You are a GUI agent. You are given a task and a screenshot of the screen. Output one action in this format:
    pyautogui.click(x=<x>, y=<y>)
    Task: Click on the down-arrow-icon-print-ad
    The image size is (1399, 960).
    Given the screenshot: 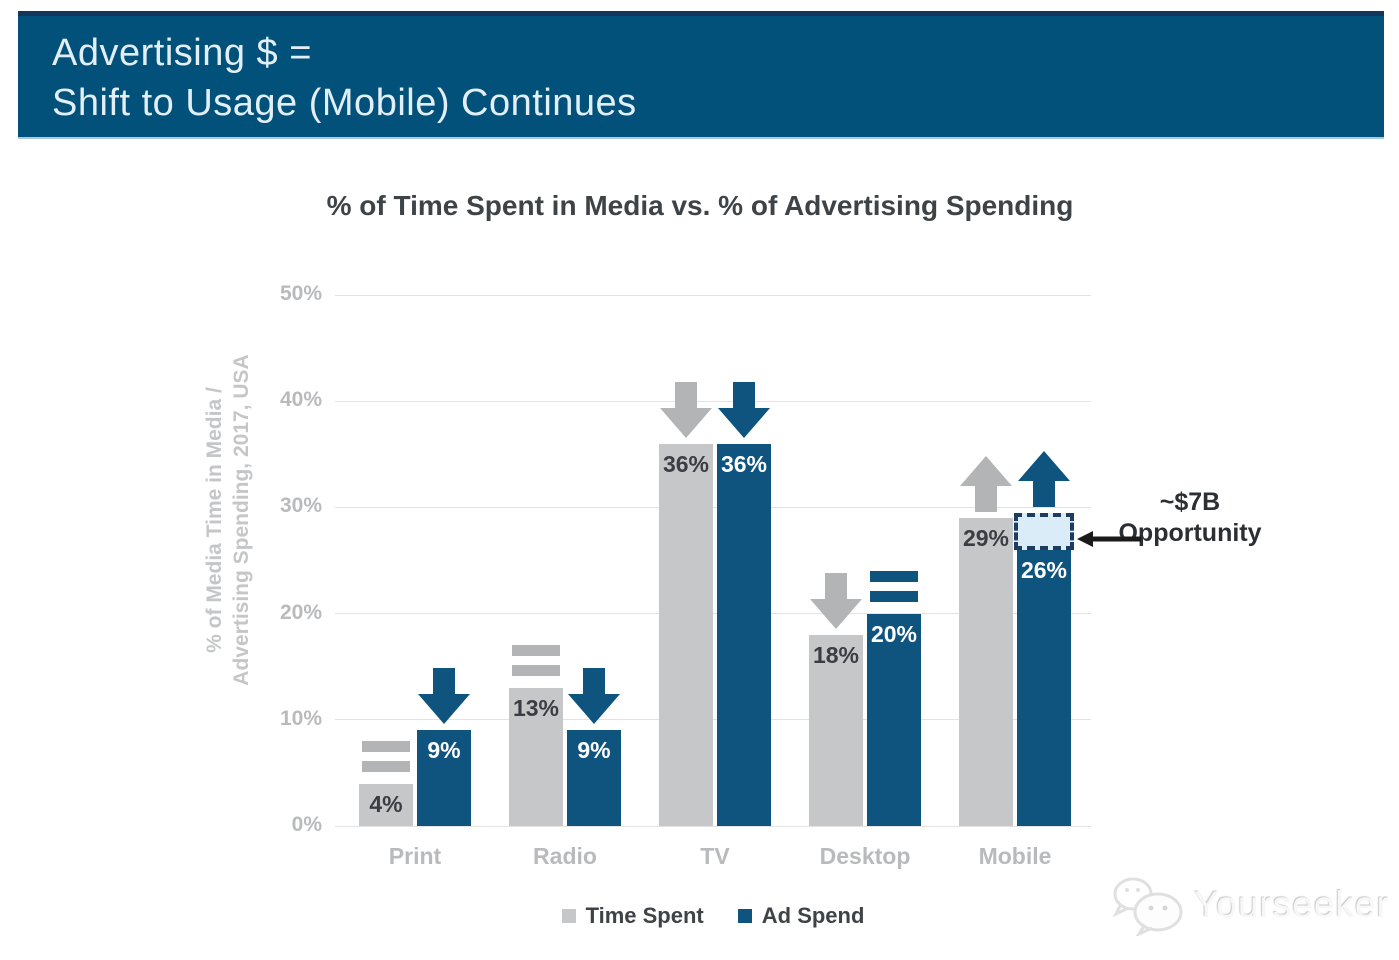 What is the action you would take?
    pyautogui.click(x=444, y=698)
    